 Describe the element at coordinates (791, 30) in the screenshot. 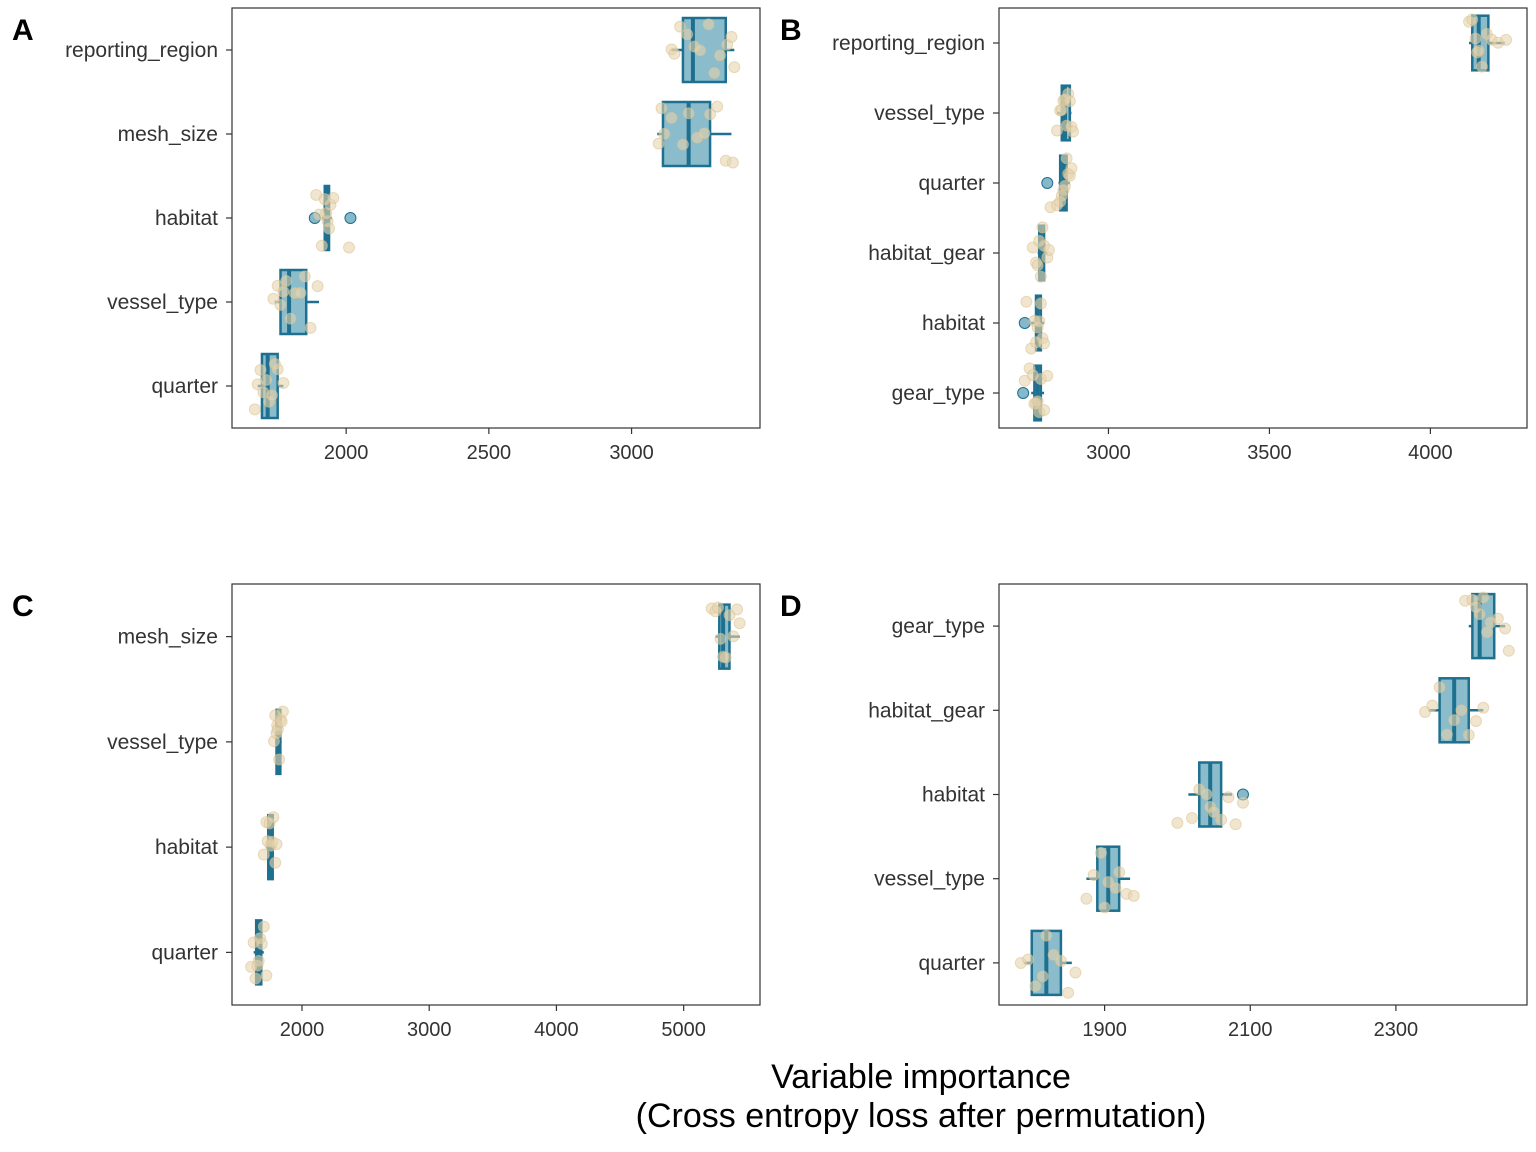

I see `panel-letter: B` at that location.